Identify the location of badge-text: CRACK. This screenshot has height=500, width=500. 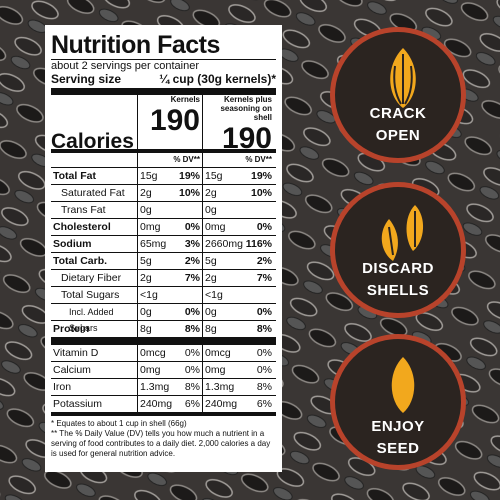
(398, 113).